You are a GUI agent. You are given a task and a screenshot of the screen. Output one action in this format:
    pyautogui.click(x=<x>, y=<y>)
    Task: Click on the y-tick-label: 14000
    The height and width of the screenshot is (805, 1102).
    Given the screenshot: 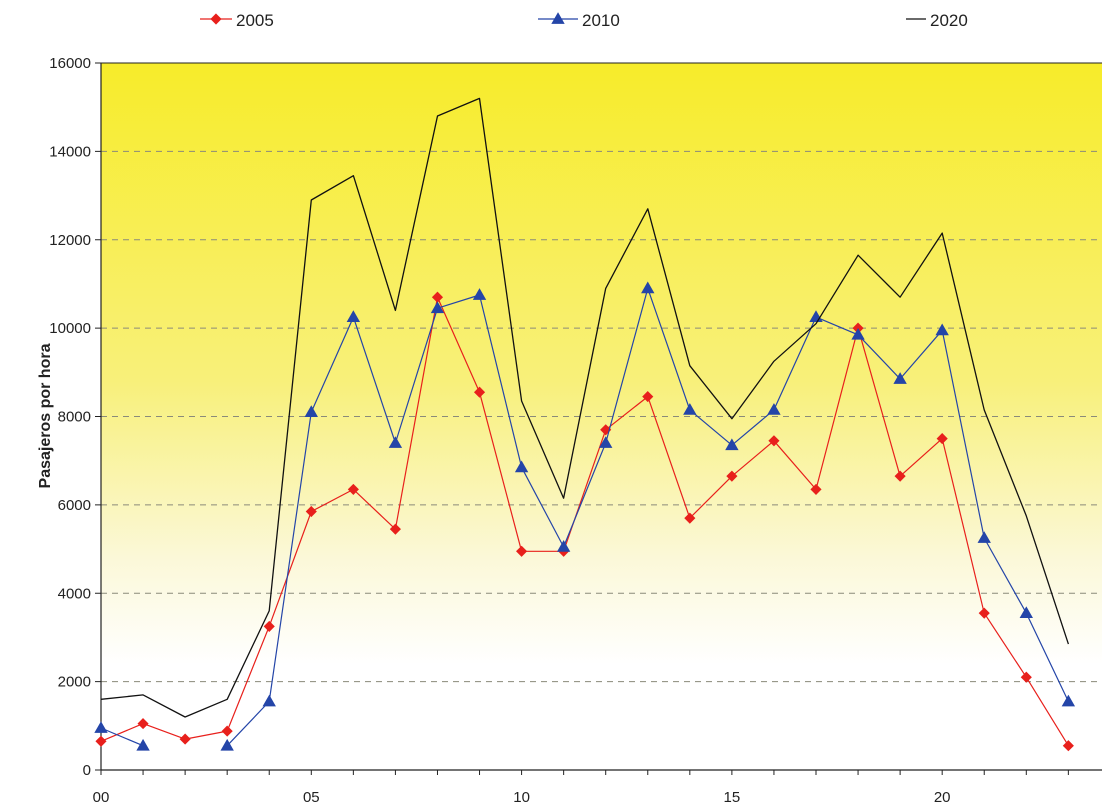 What is the action you would take?
    pyautogui.click(x=70, y=151)
    